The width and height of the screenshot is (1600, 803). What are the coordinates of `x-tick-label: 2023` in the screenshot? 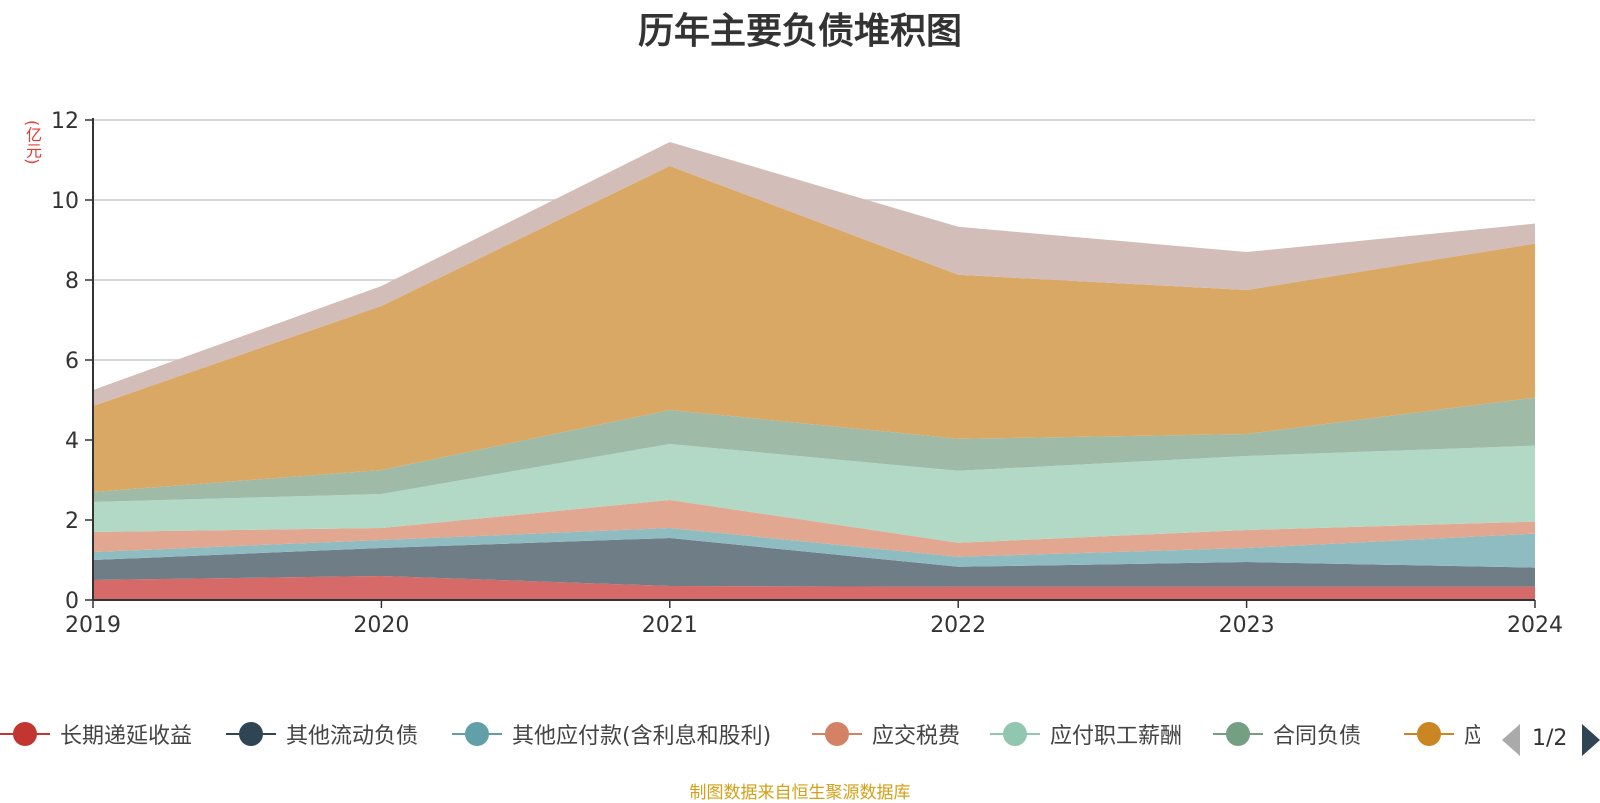 It's located at (1247, 625).